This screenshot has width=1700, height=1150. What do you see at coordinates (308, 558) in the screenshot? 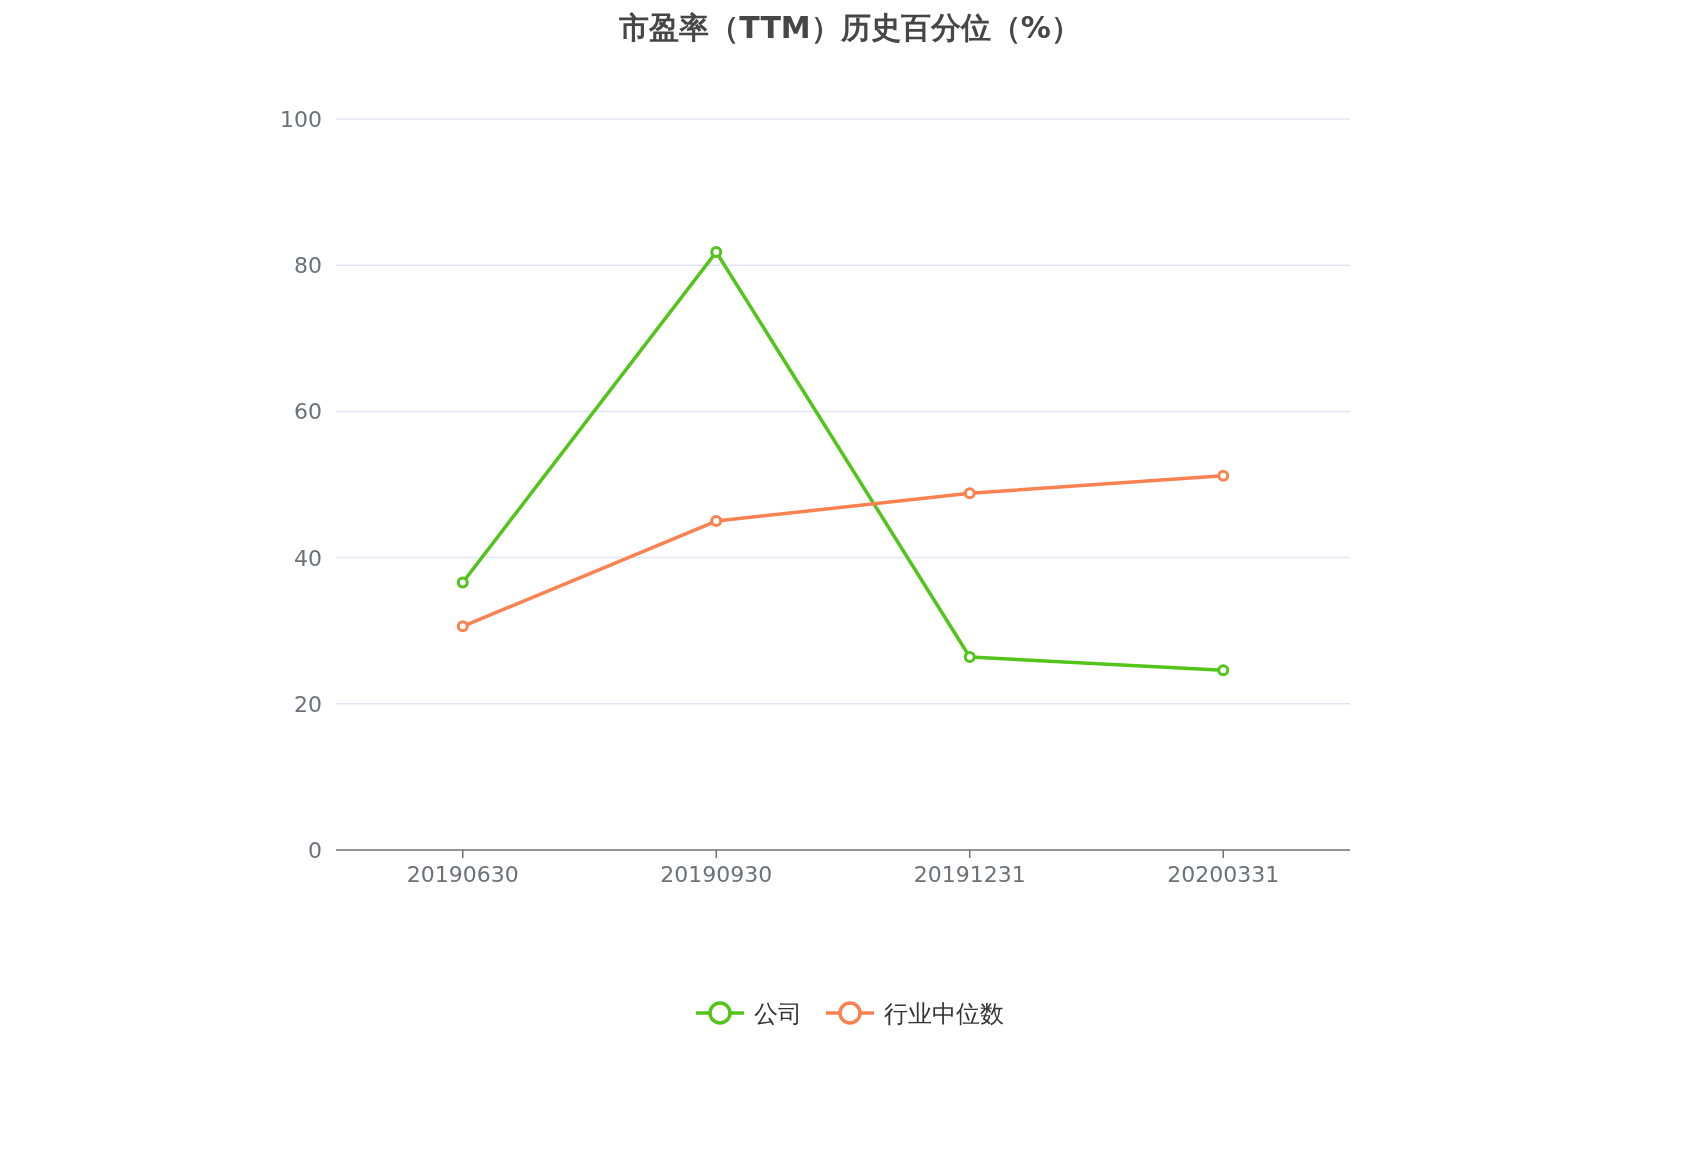
I see `y-tick-label: 40` at bounding box center [308, 558].